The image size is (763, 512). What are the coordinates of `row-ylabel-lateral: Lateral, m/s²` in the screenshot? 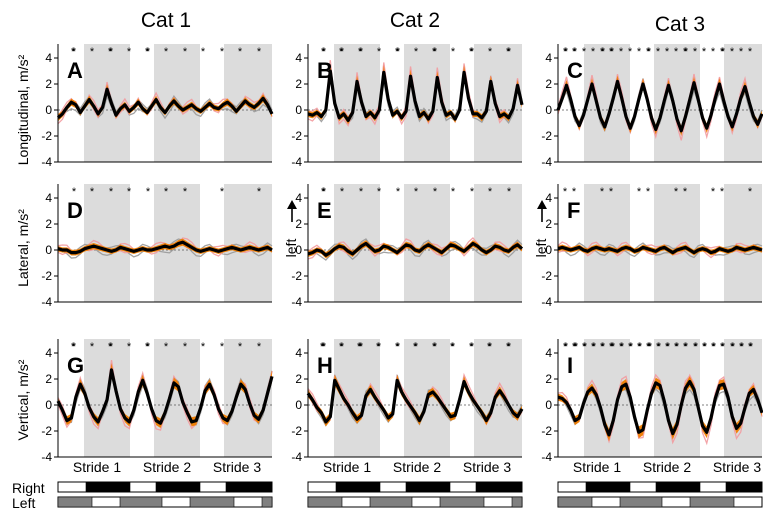 It's located at (23, 248).